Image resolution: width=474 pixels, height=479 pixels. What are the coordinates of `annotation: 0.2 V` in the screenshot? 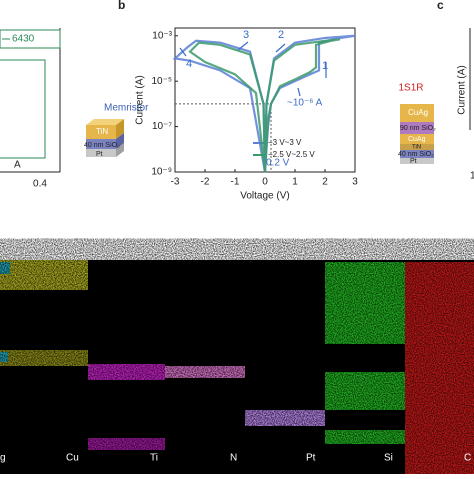 It's located at (278, 163).